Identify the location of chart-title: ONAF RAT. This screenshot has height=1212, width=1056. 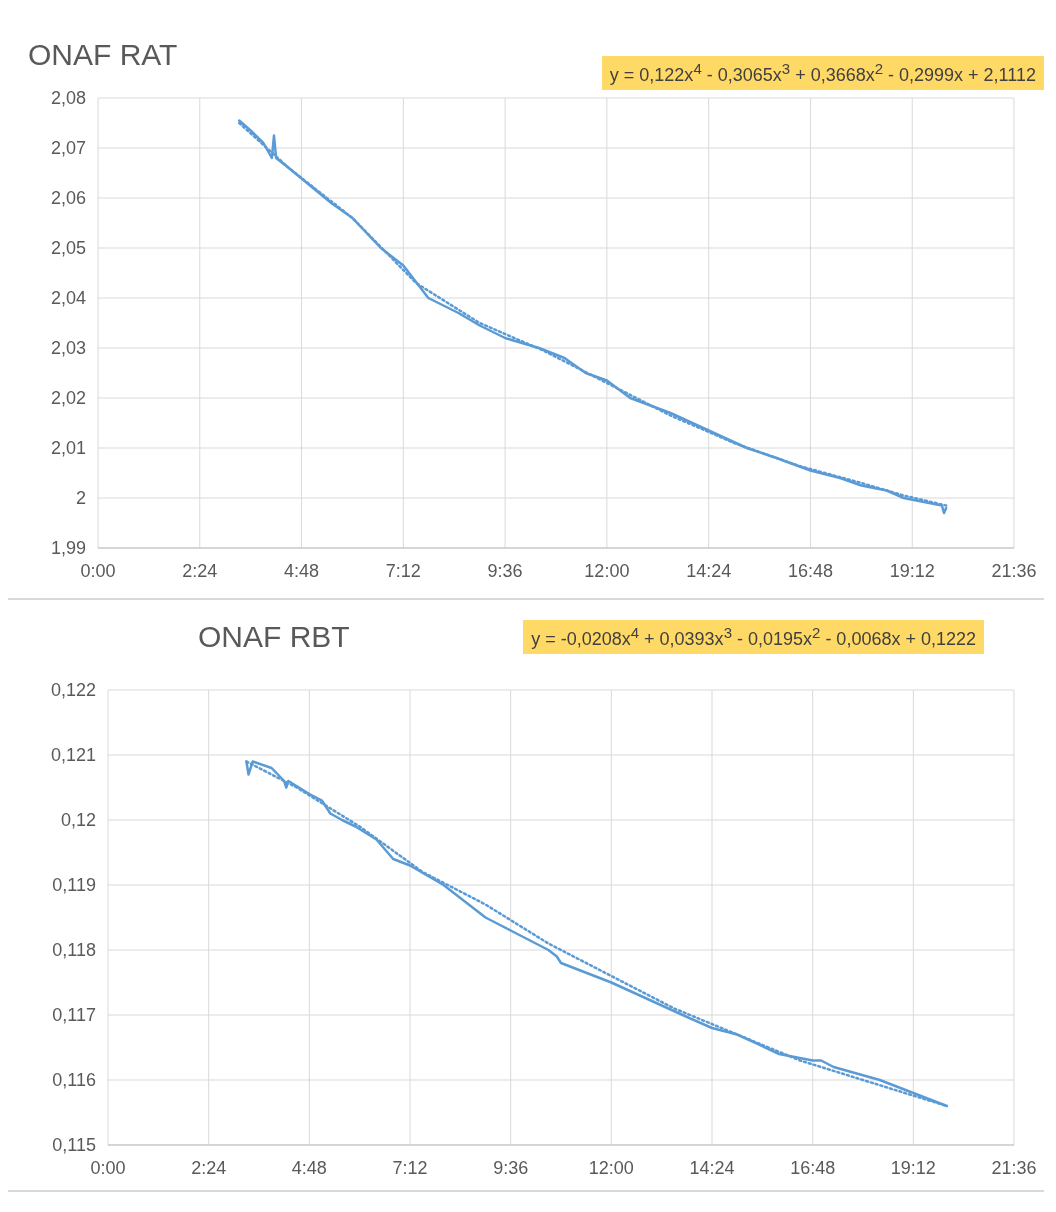
(103, 55).